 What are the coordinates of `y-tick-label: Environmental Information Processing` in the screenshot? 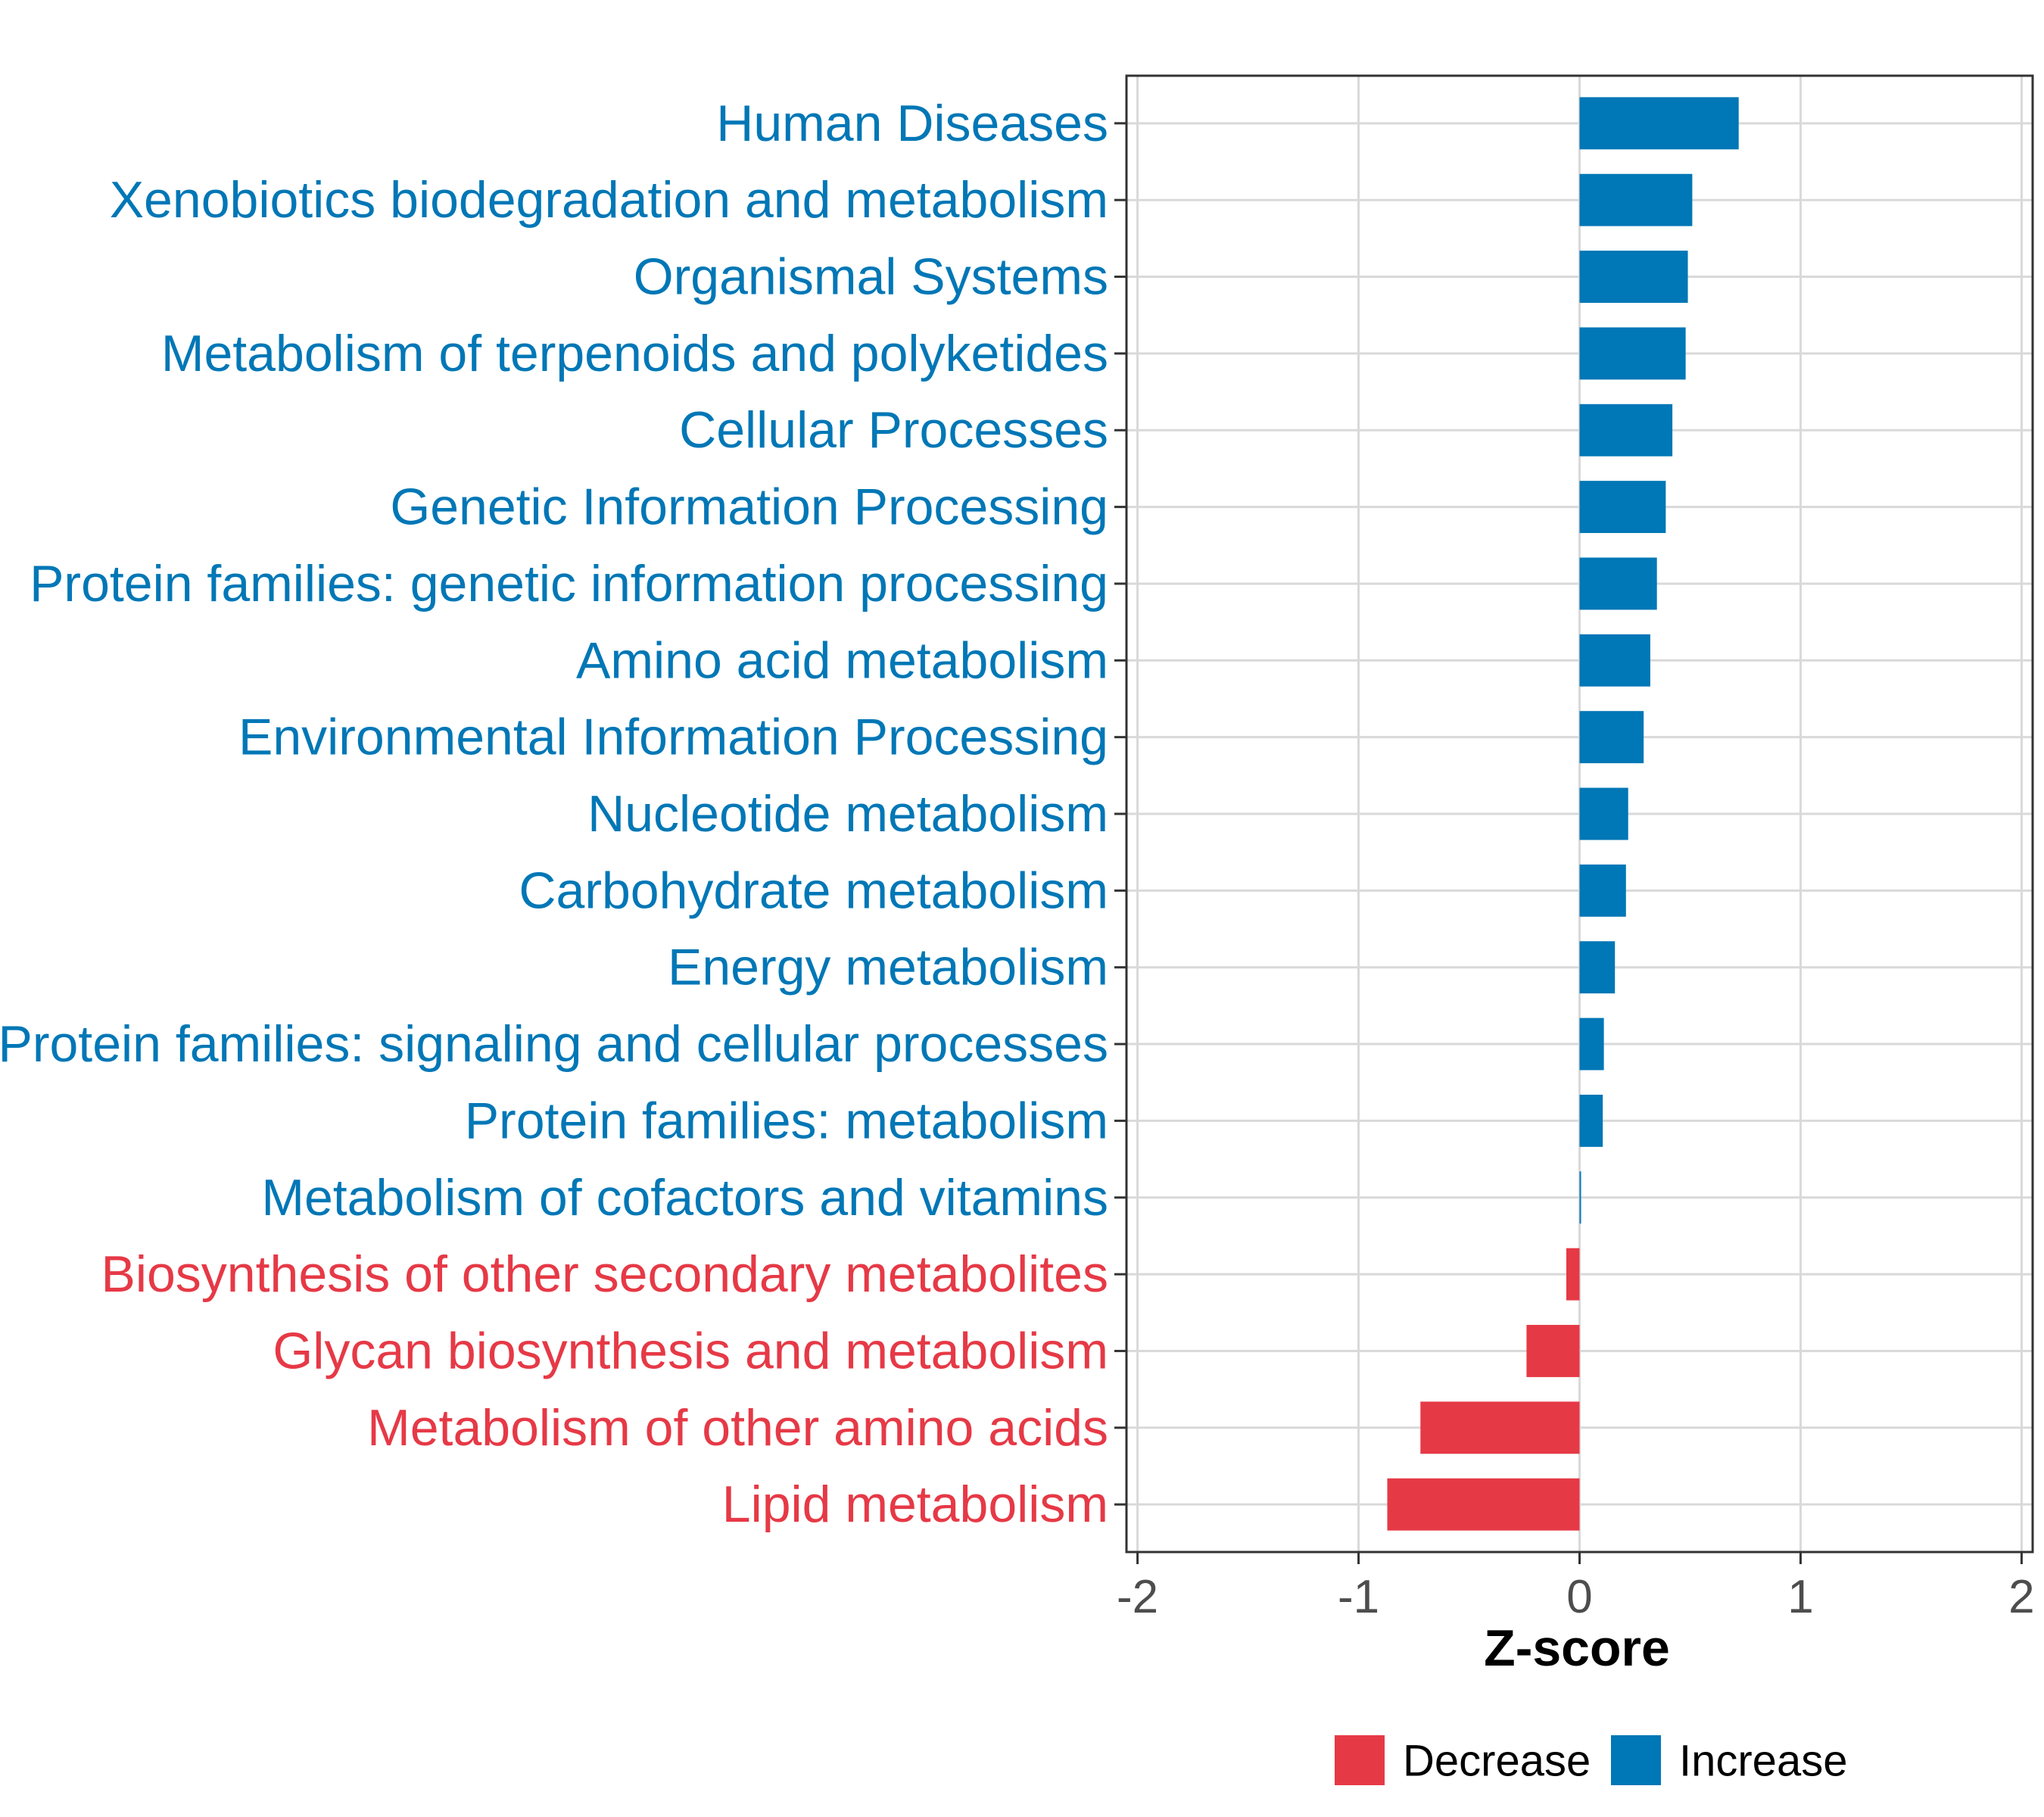 It's located at (673, 737).